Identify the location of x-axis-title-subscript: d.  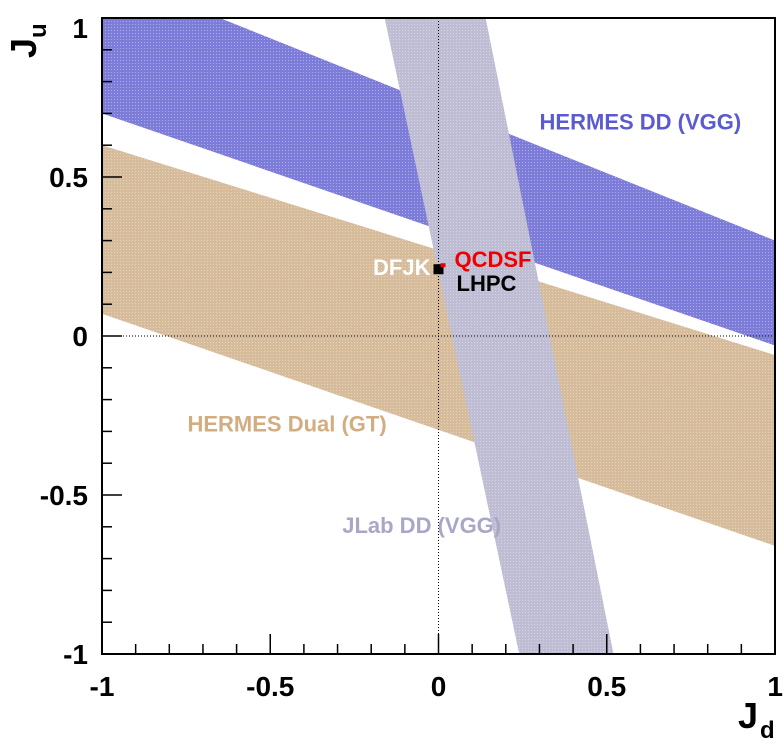
(767, 730).